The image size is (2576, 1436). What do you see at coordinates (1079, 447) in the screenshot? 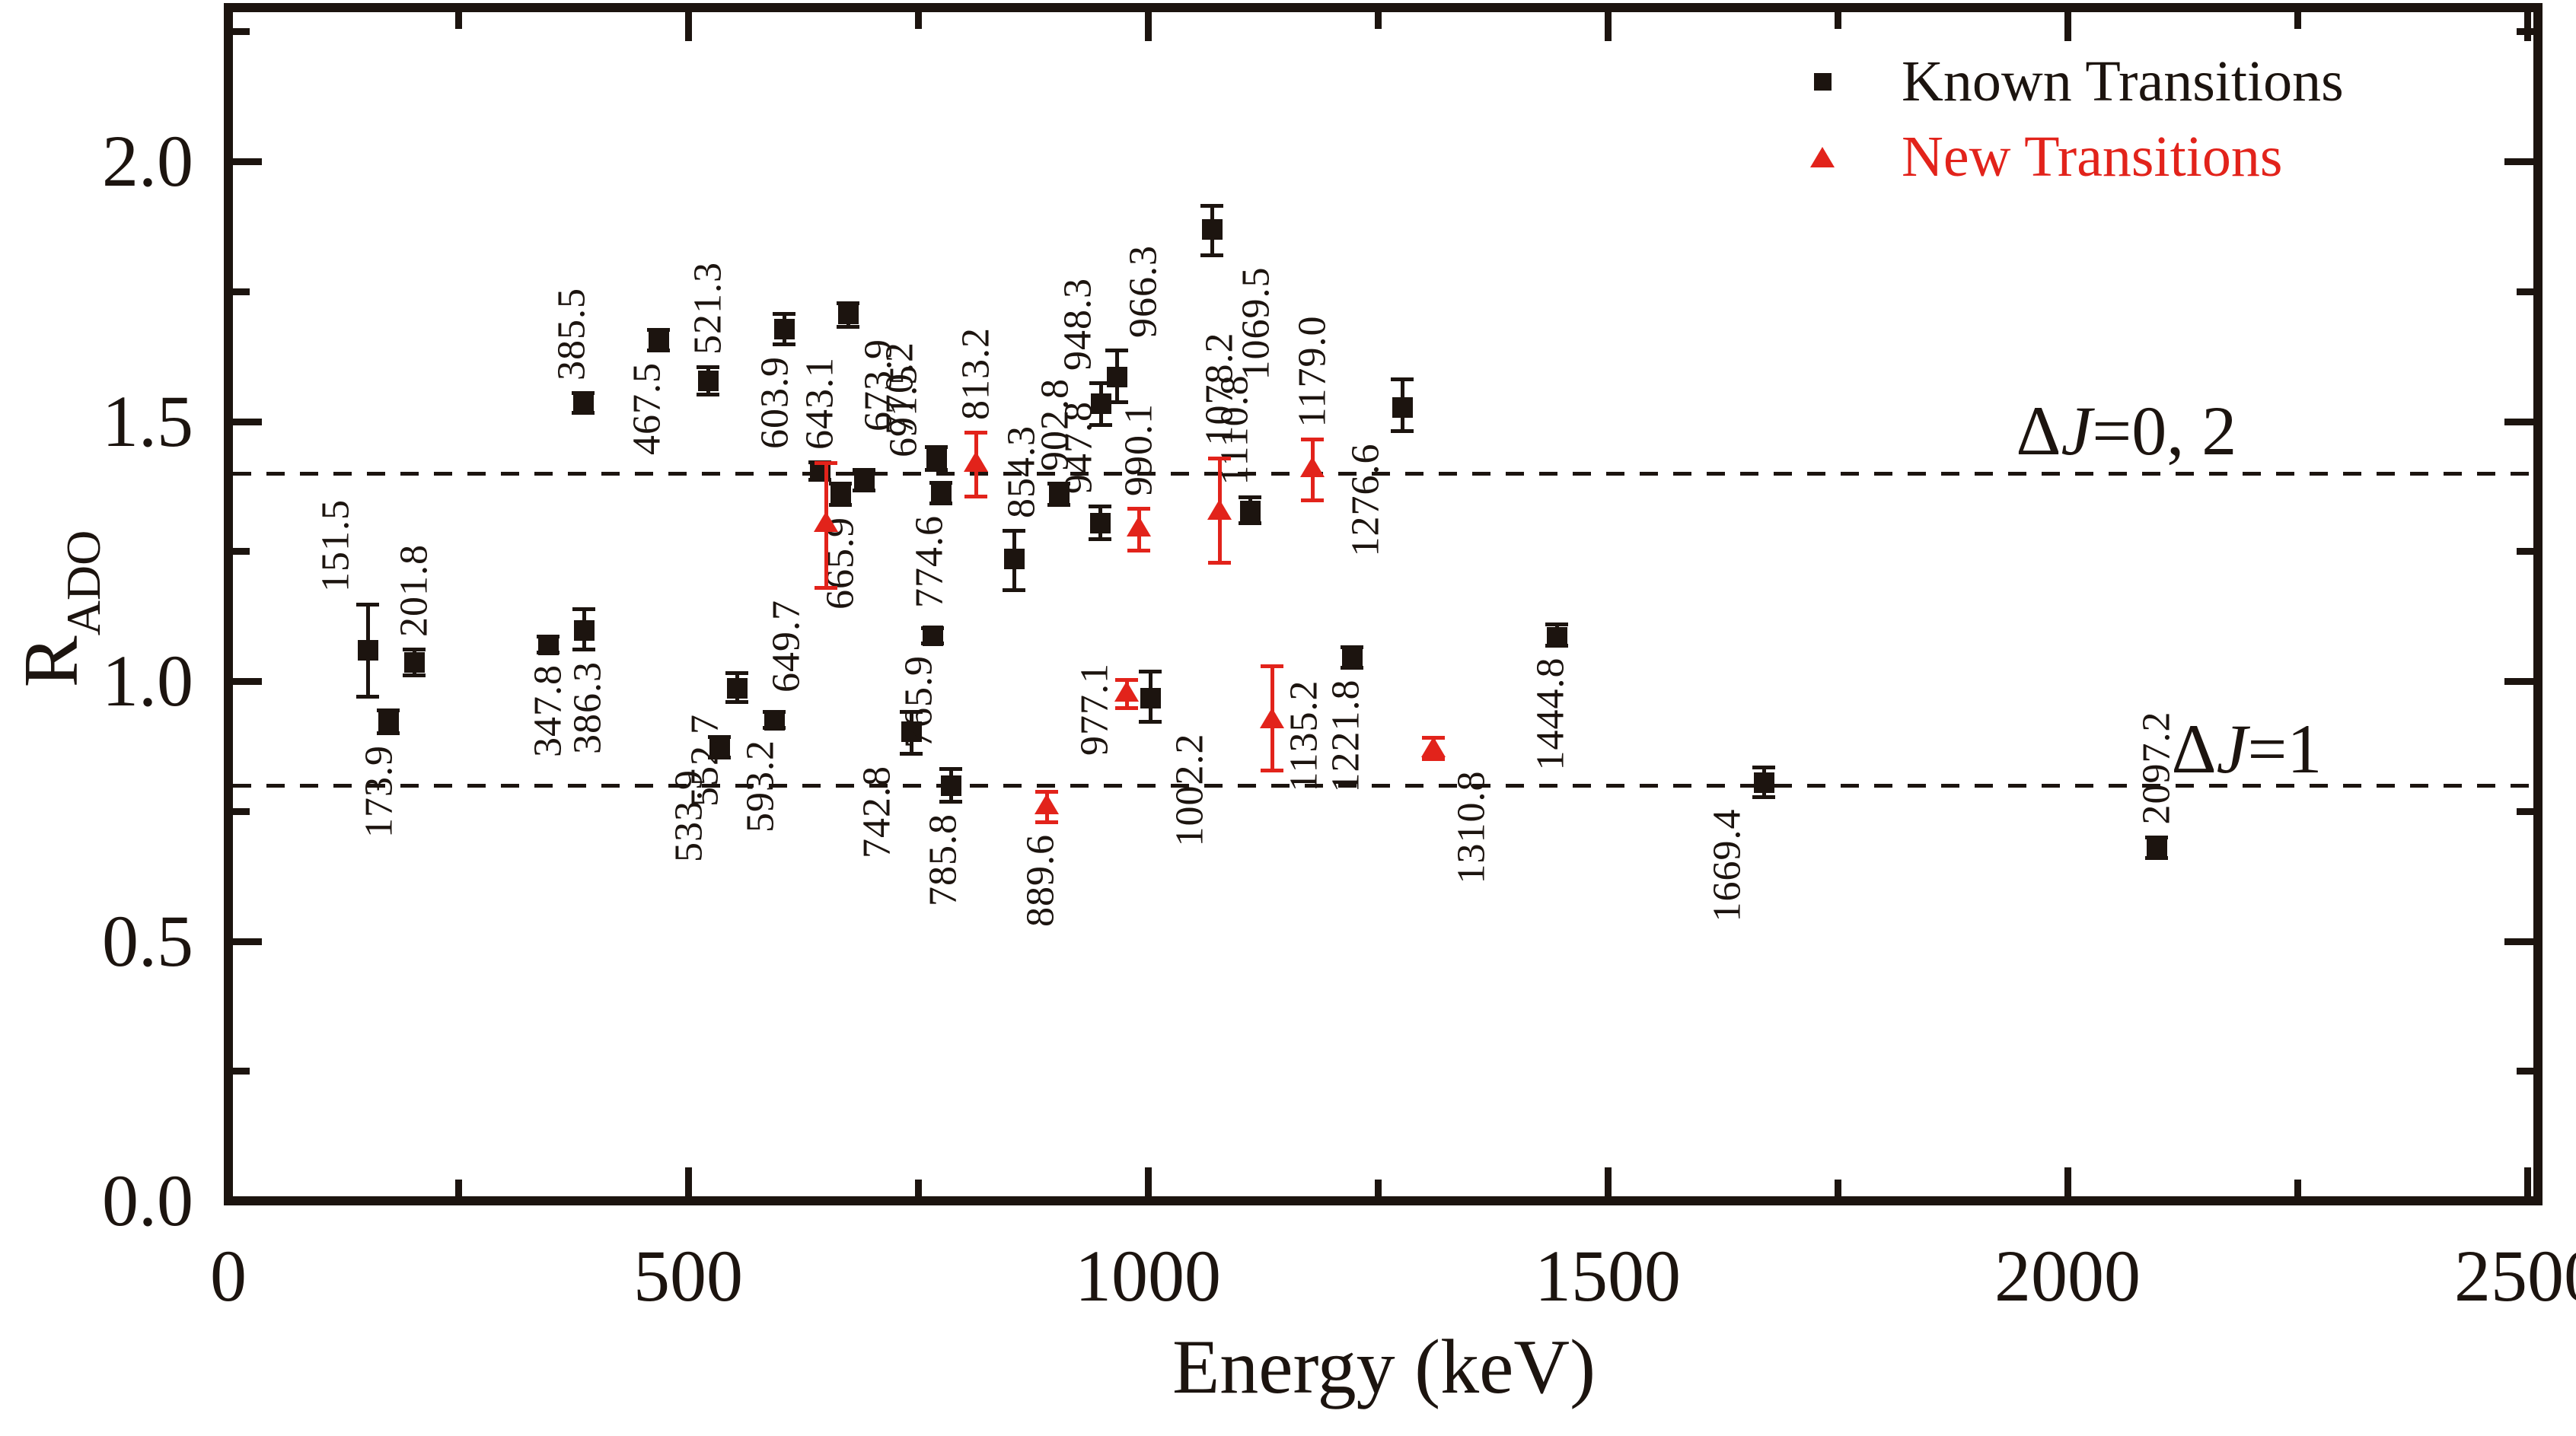
I see `known-transition-947.8-label: 947.8` at bounding box center [1079, 447].